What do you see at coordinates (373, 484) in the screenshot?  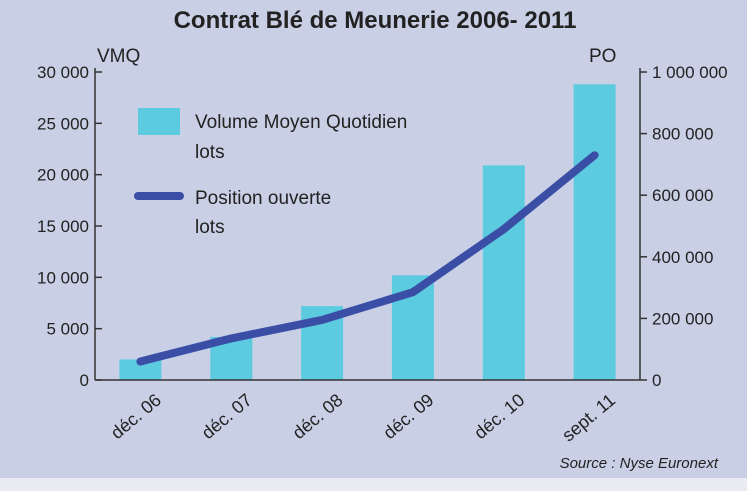 I see `bottom-strip` at bounding box center [373, 484].